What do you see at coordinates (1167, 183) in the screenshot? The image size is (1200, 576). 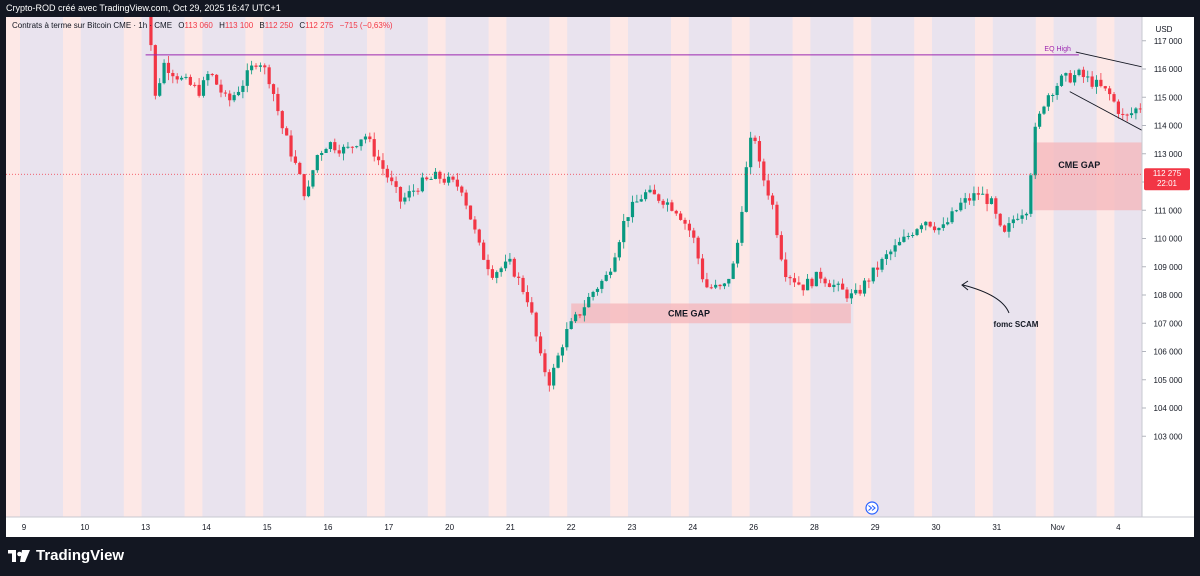 I see `bar-countdown: 22:01` at bounding box center [1167, 183].